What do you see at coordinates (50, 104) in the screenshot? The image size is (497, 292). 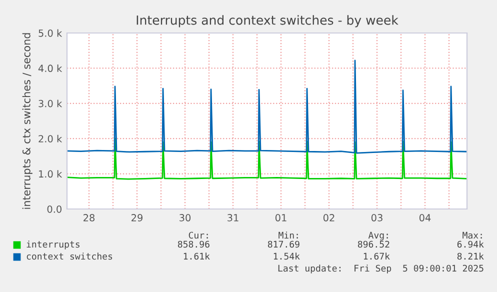 I see `y-tick-label: 3.0 k` at bounding box center [50, 104].